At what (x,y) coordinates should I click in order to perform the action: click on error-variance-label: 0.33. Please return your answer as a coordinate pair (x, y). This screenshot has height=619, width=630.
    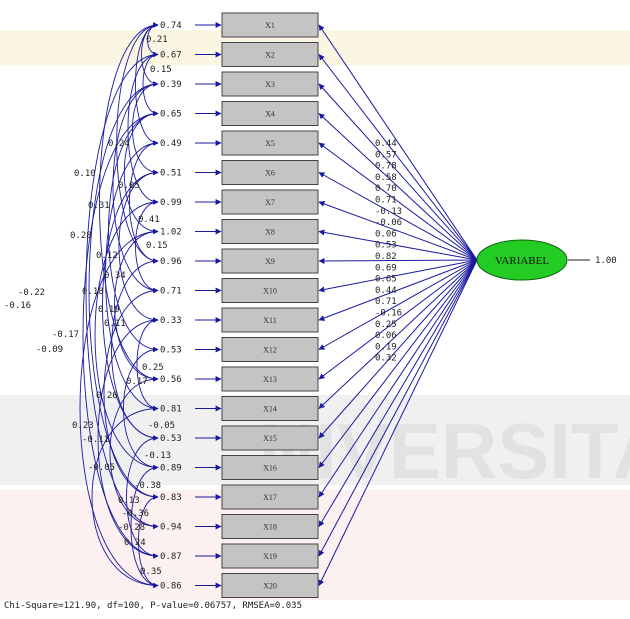
    Looking at the image, I should click on (171, 321).